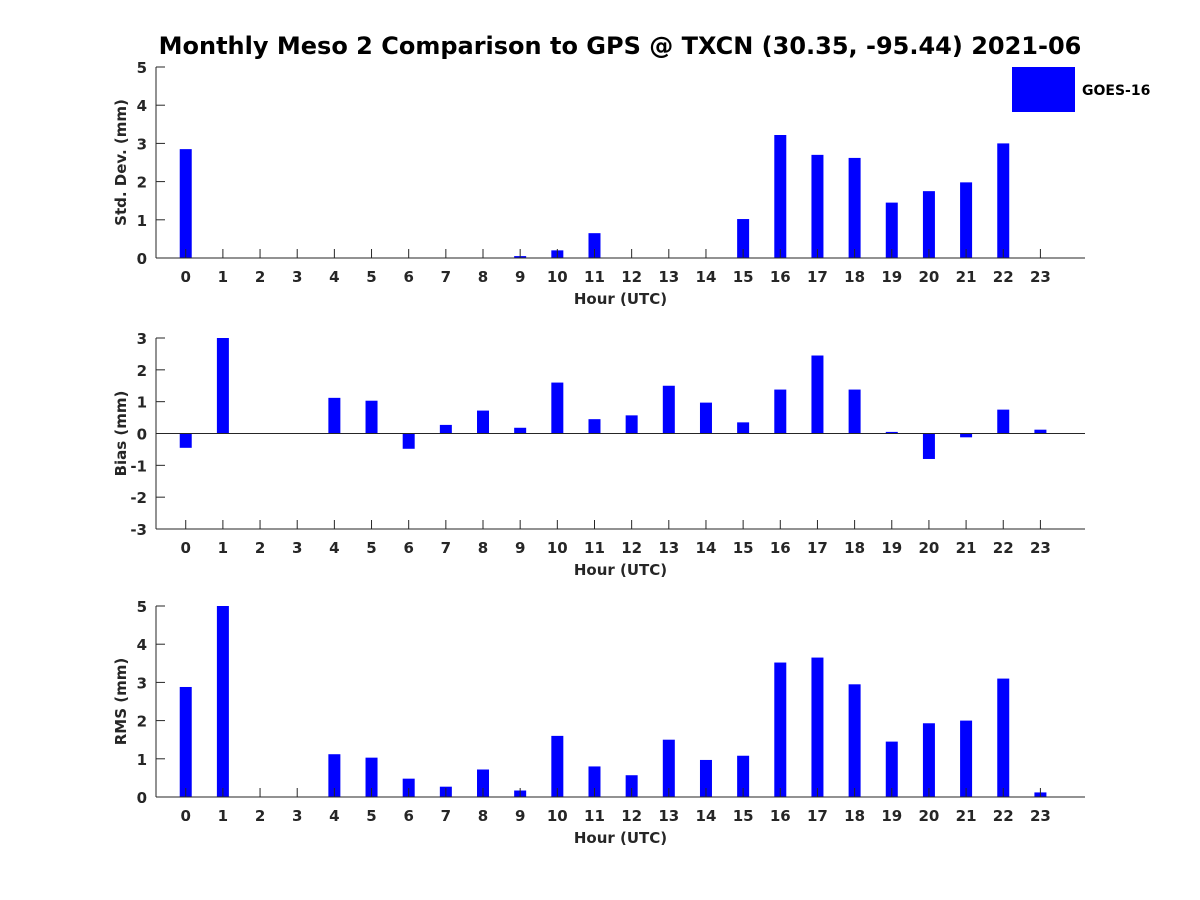 The image size is (1200, 900). Describe the element at coordinates (142, 106) in the screenshot. I see `std-dev-y-tick-label: 4` at that location.